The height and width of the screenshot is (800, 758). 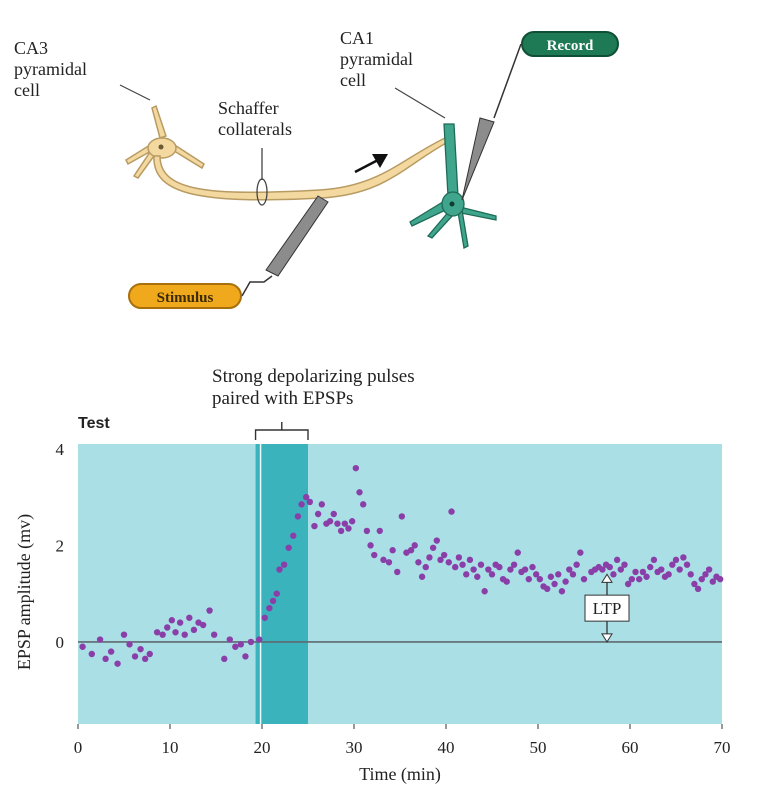 I want to click on arrow-icon, so click(x=366, y=166).